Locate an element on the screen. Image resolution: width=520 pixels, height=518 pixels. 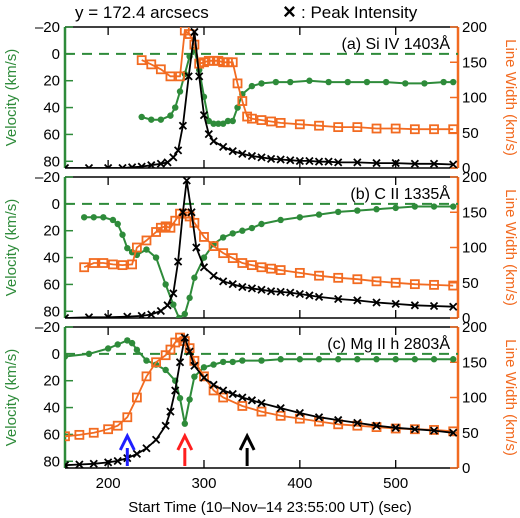
left-tick-label: 80 is located at coordinates (51, 311).